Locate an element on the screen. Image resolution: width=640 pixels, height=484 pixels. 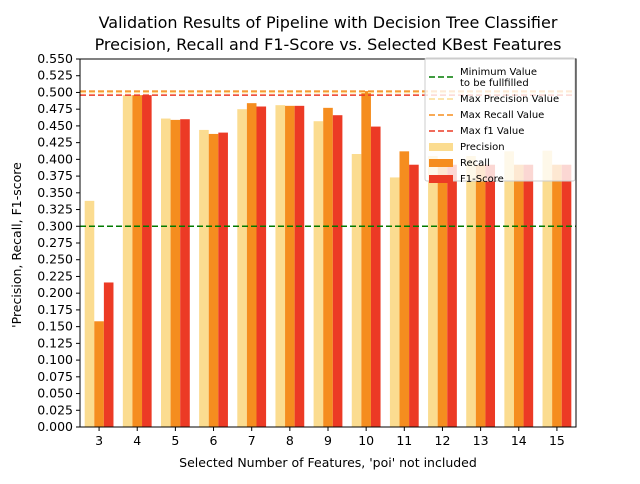
x-tick-label-7: 7 is located at coordinates (252, 440).